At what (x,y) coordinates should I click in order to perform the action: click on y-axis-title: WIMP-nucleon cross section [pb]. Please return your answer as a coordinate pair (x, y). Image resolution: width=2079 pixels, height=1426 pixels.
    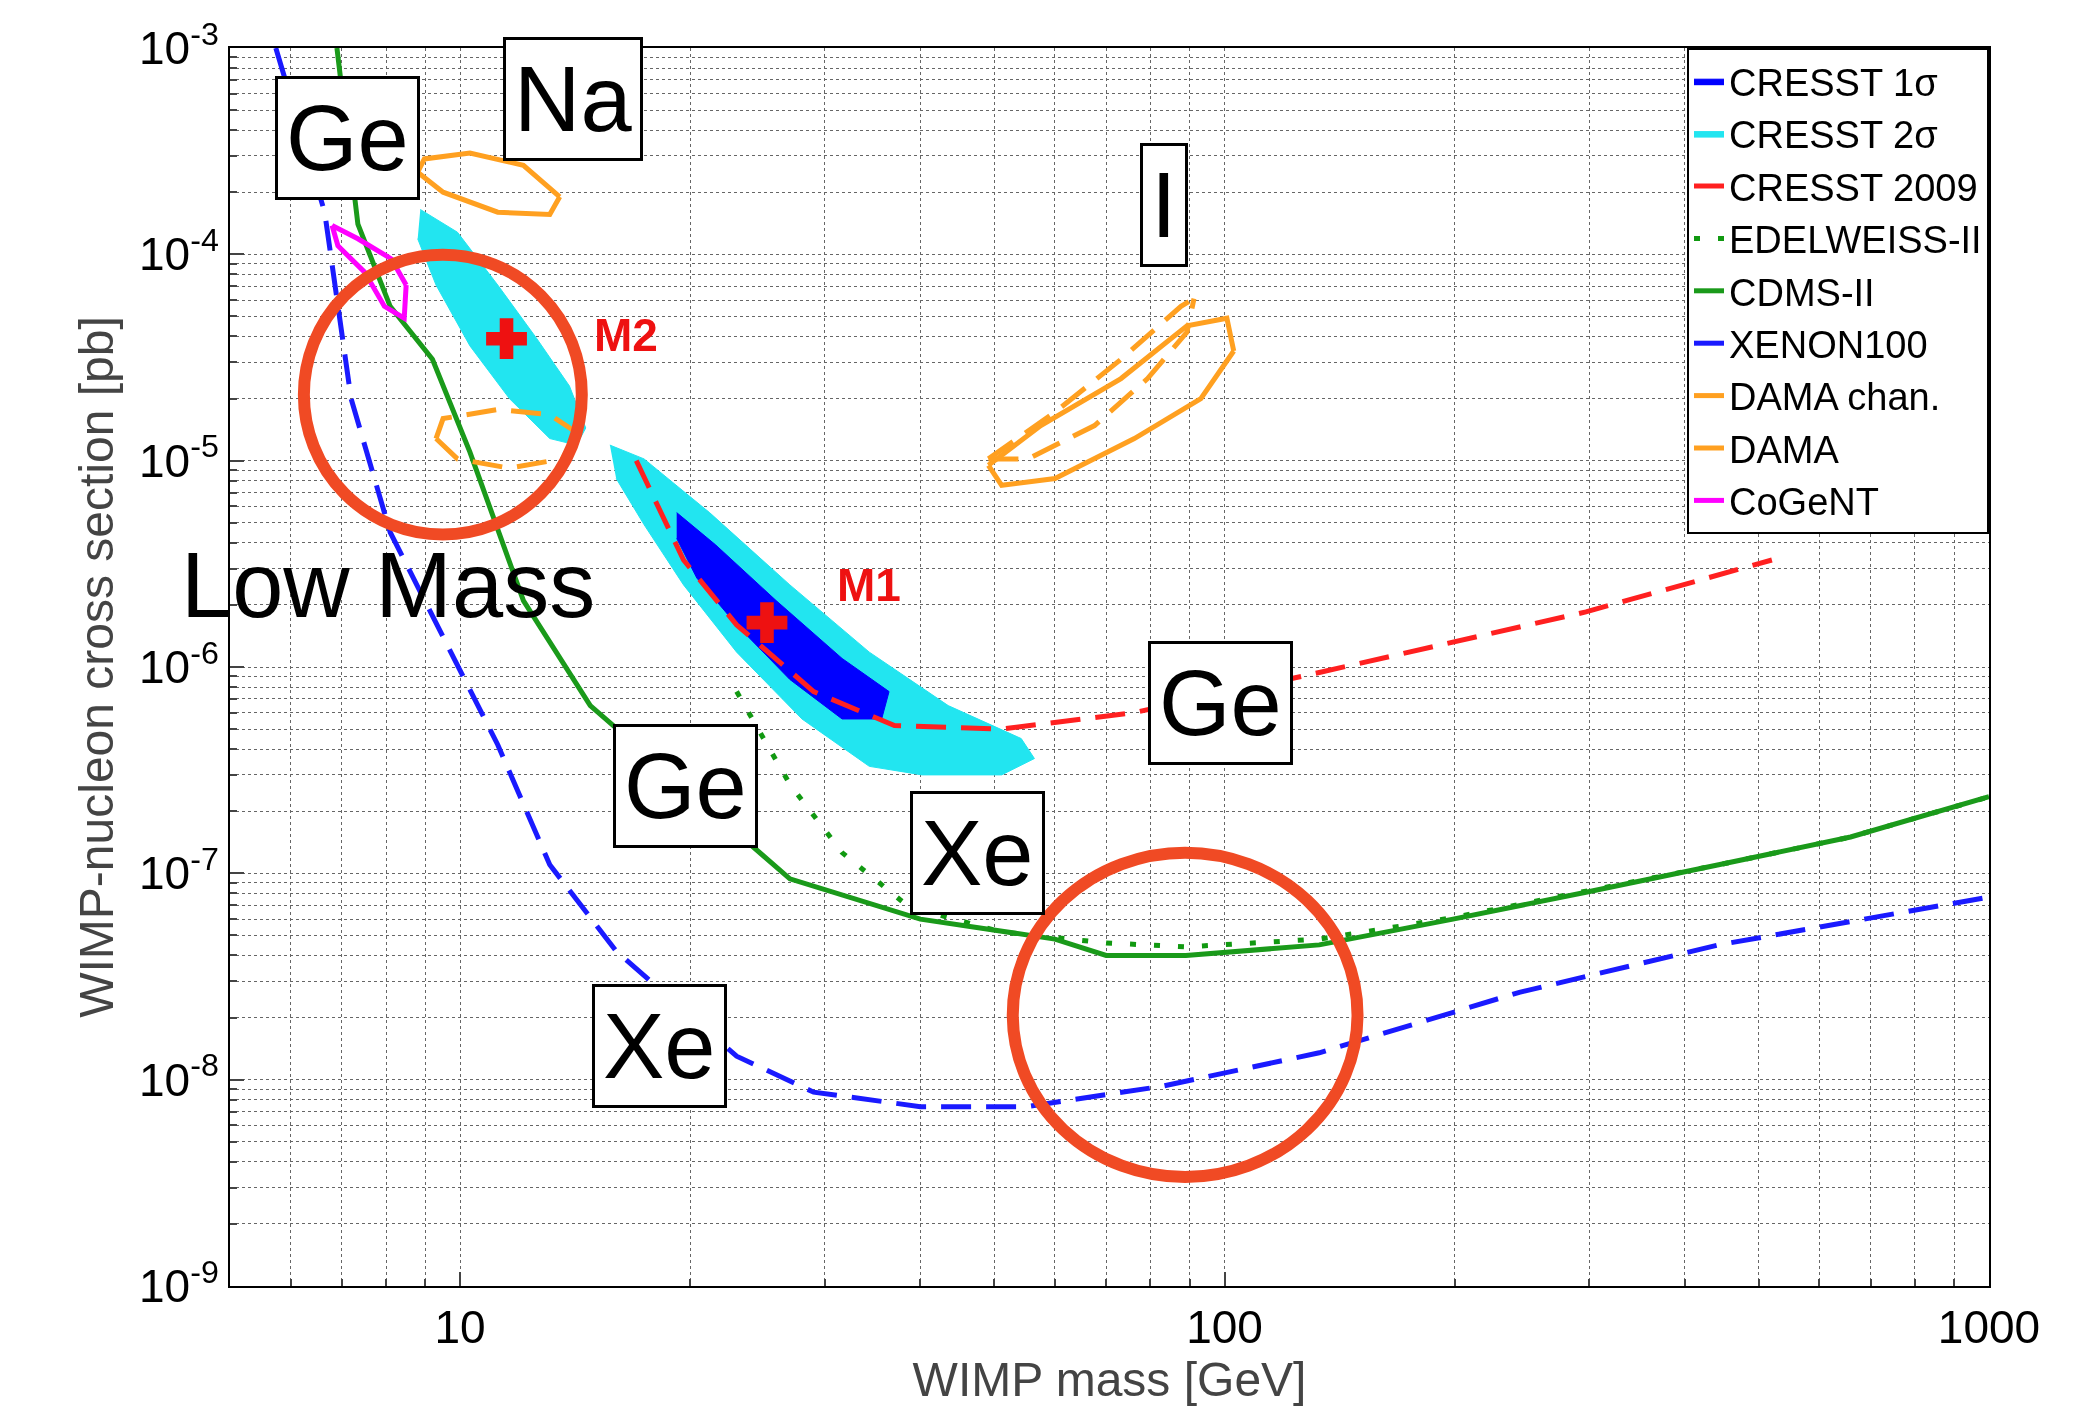
    Looking at the image, I should click on (97, 667).